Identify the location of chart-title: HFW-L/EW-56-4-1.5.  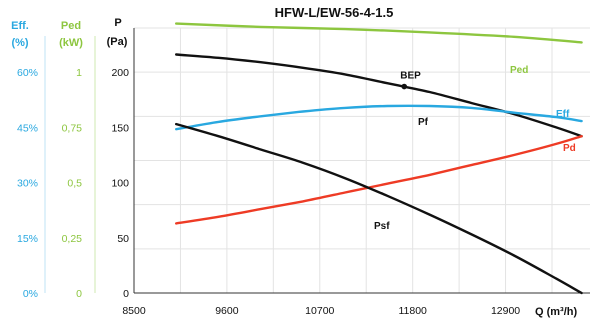
(334, 12).